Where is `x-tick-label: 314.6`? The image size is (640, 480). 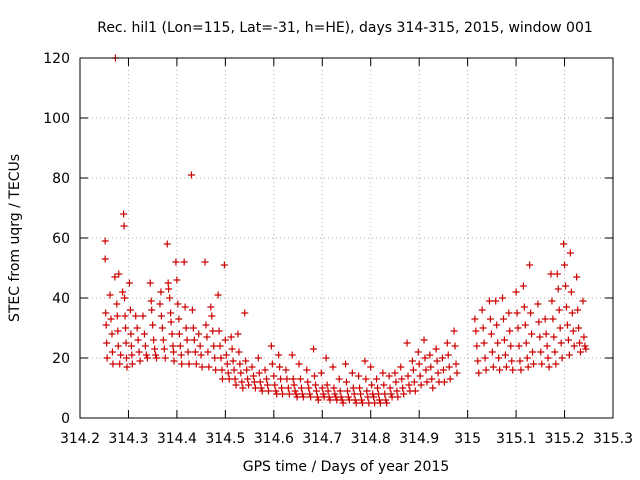
x-tick-label: 314.6 is located at coordinates (274, 439).